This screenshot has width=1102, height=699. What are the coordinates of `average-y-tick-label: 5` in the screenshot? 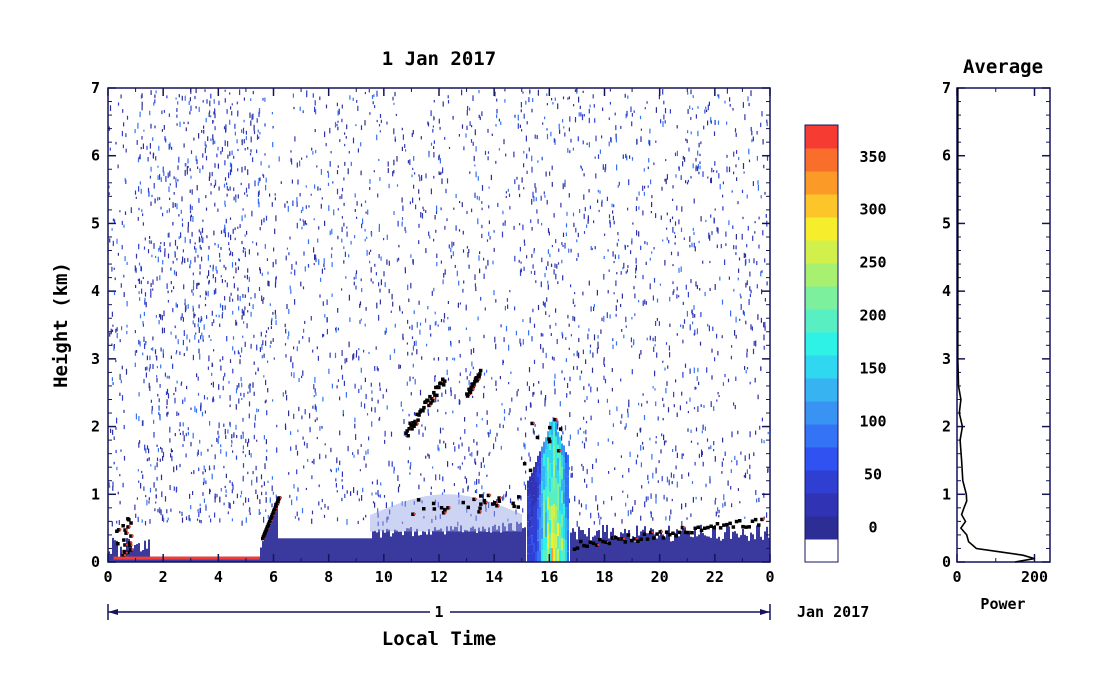 It's located at (946, 223).